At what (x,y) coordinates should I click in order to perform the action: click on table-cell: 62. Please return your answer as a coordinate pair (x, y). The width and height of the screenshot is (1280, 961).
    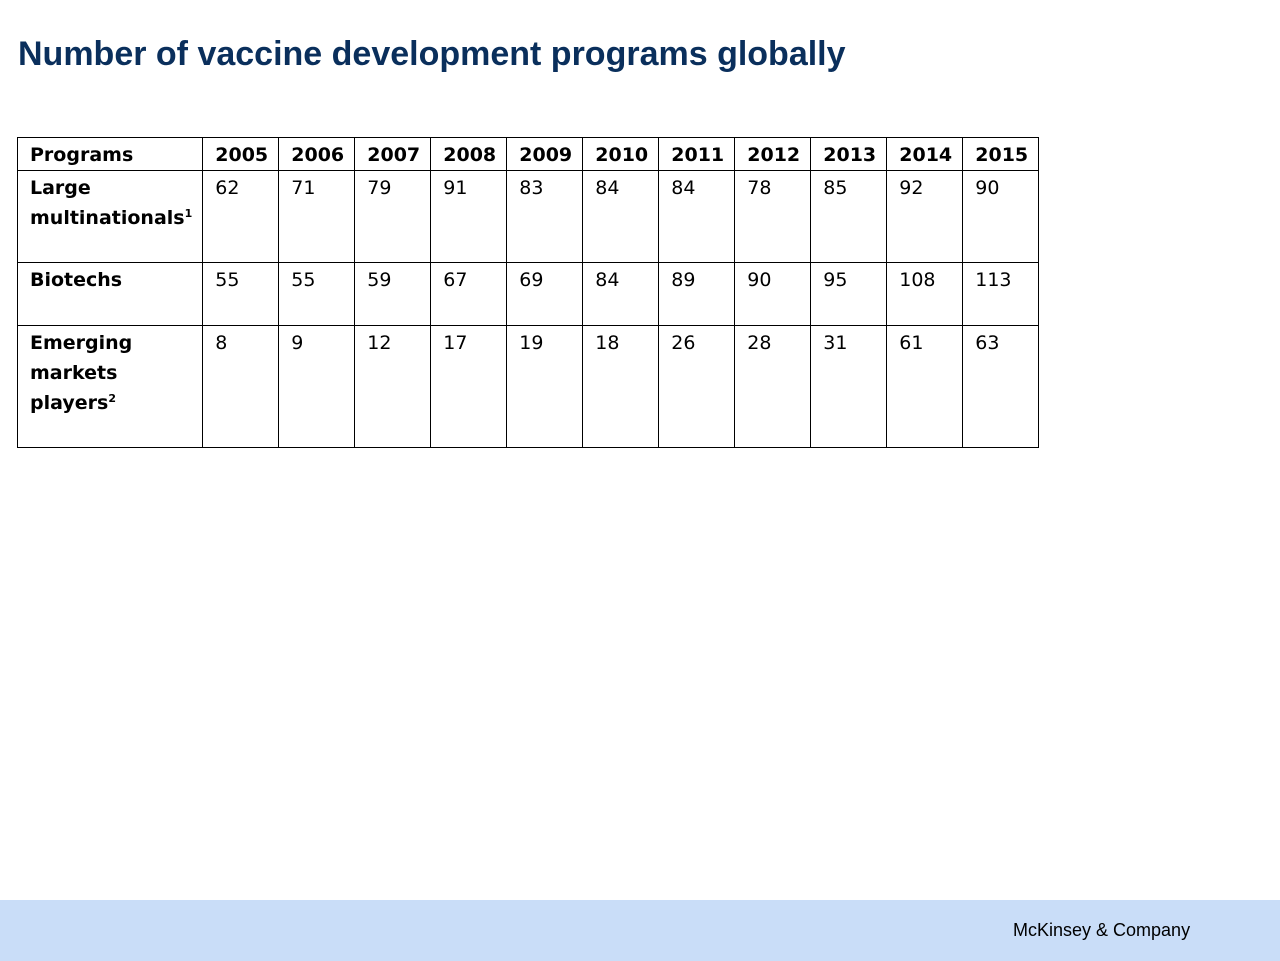
    Looking at the image, I should click on (241, 216).